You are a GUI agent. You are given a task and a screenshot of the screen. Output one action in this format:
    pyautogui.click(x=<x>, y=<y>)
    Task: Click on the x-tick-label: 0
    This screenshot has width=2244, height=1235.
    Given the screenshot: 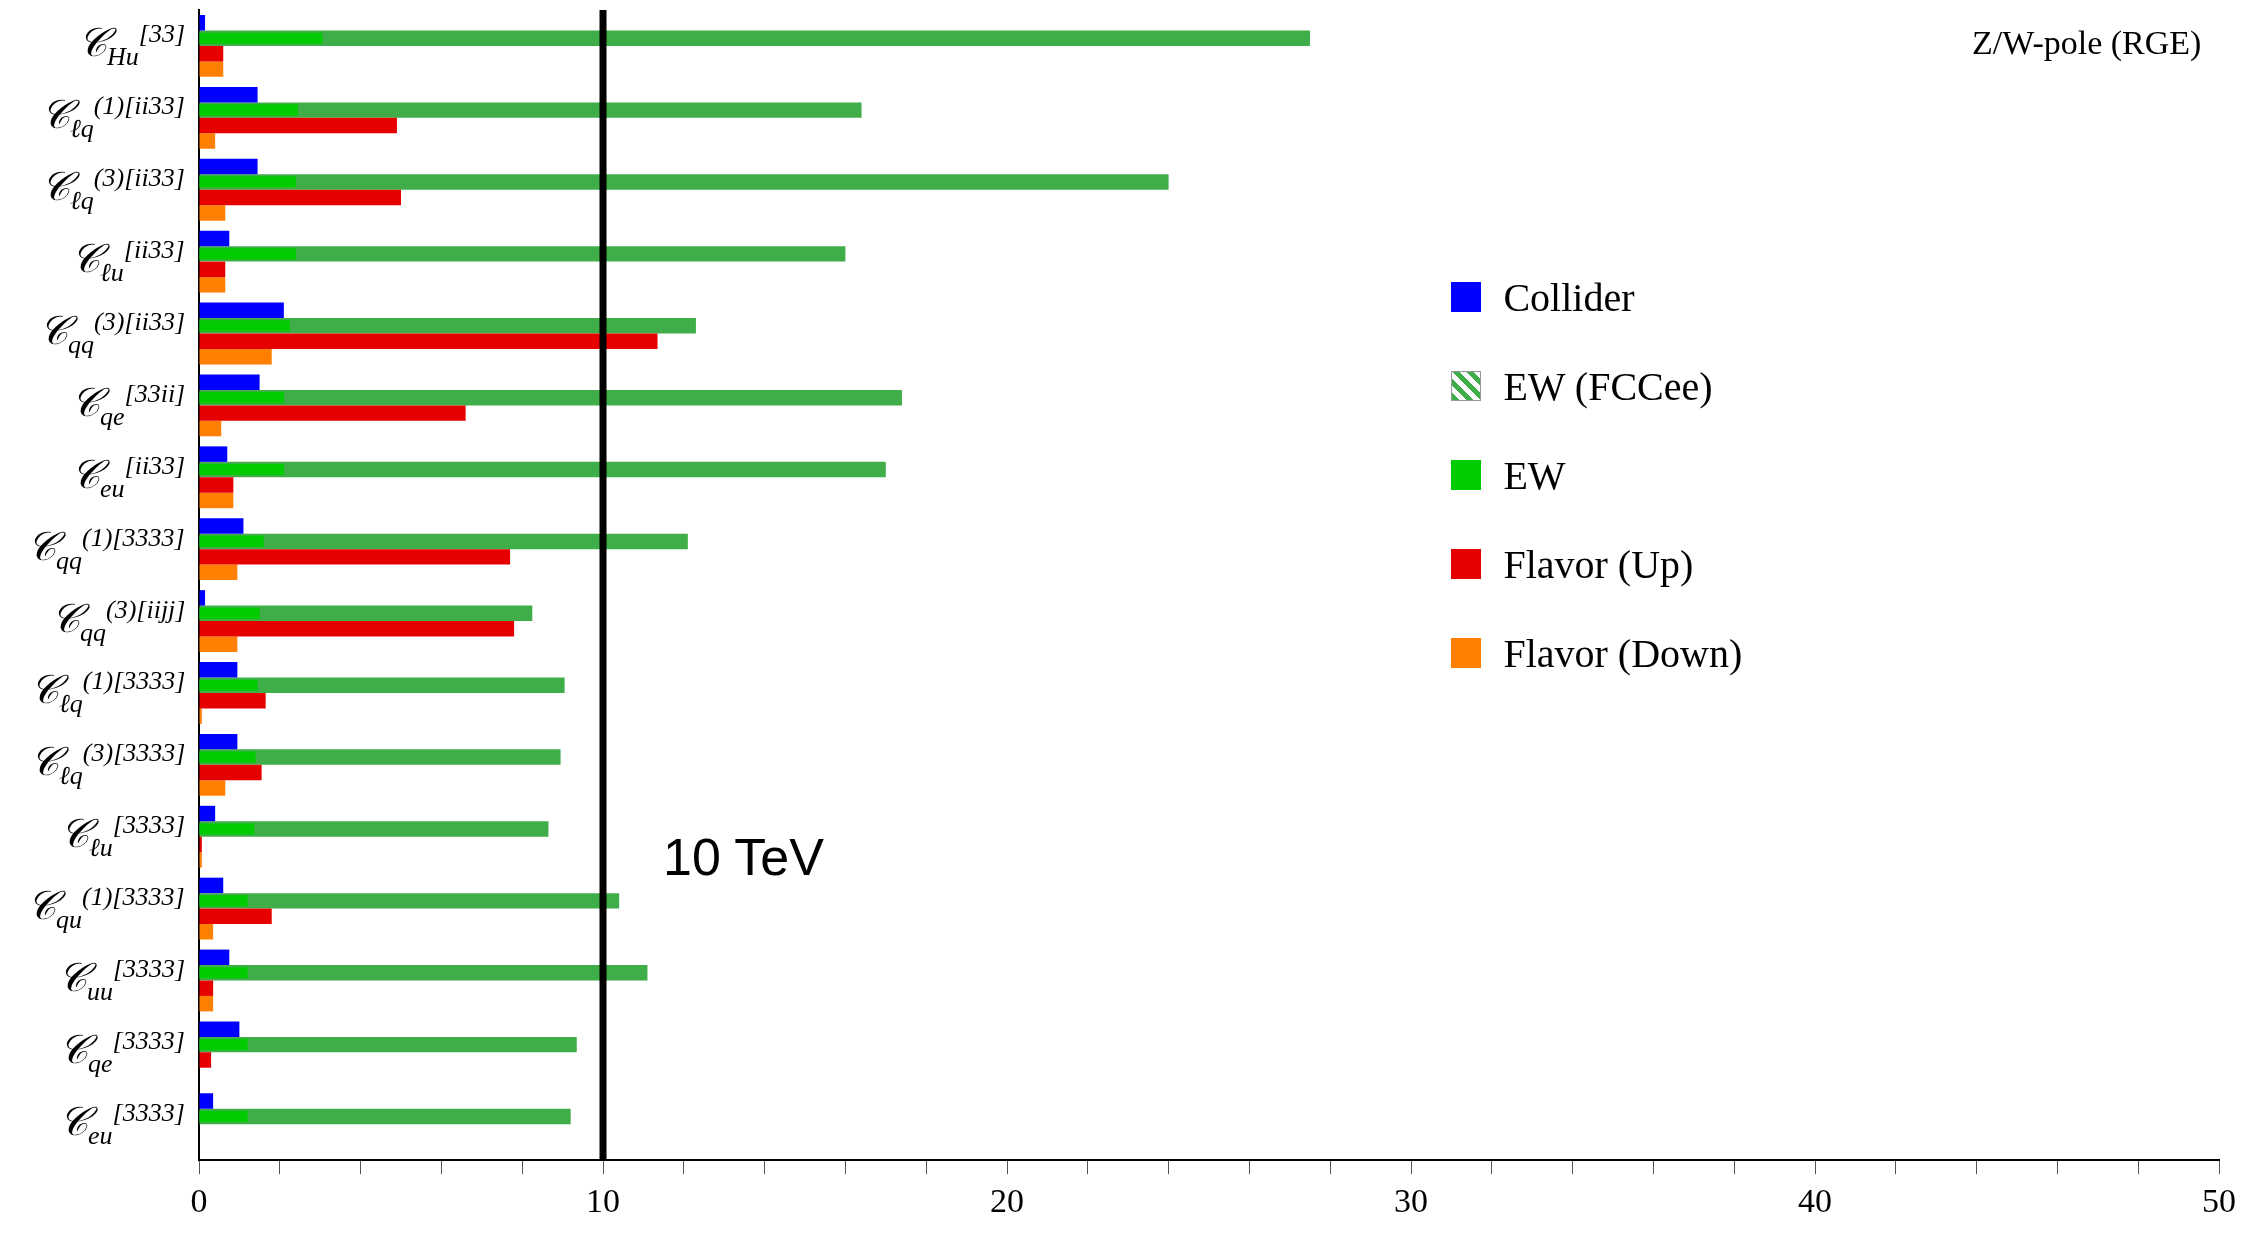 What is the action you would take?
    pyautogui.click(x=199, y=1200)
    